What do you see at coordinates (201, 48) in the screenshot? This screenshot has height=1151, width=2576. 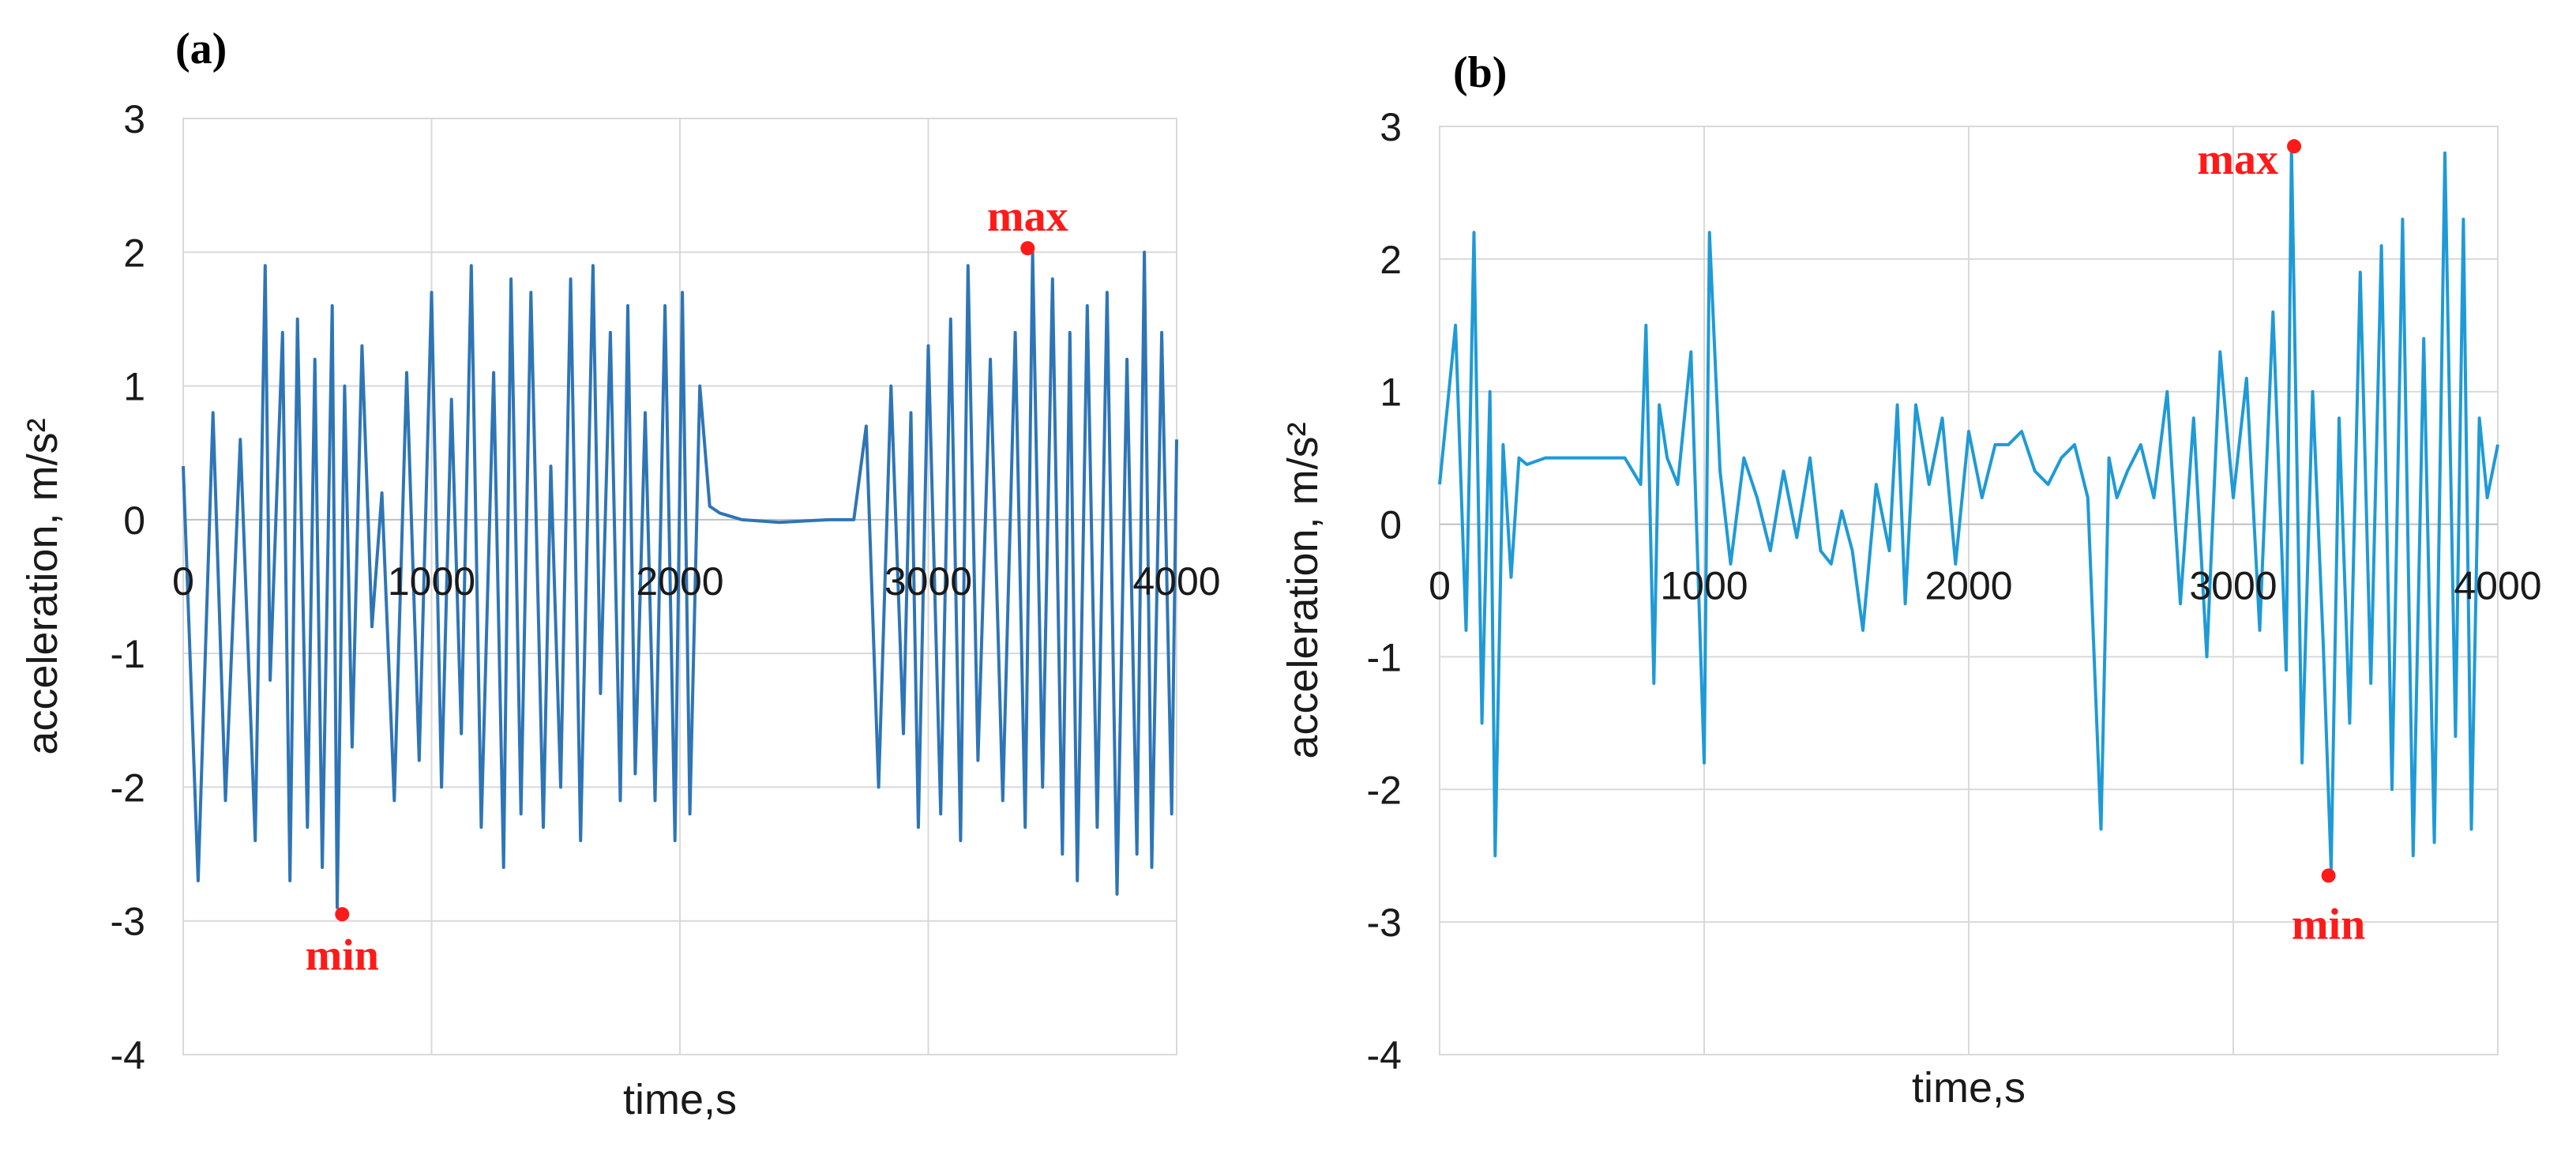 I see `panel-label: (a)` at bounding box center [201, 48].